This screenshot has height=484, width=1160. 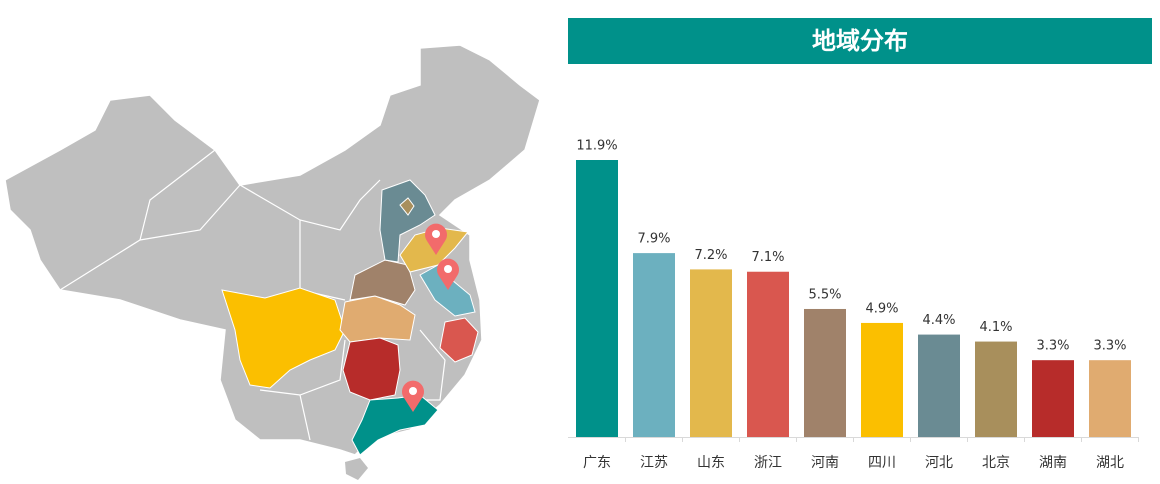 I want to click on x-tick-label: 四川, so click(x=882, y=463).